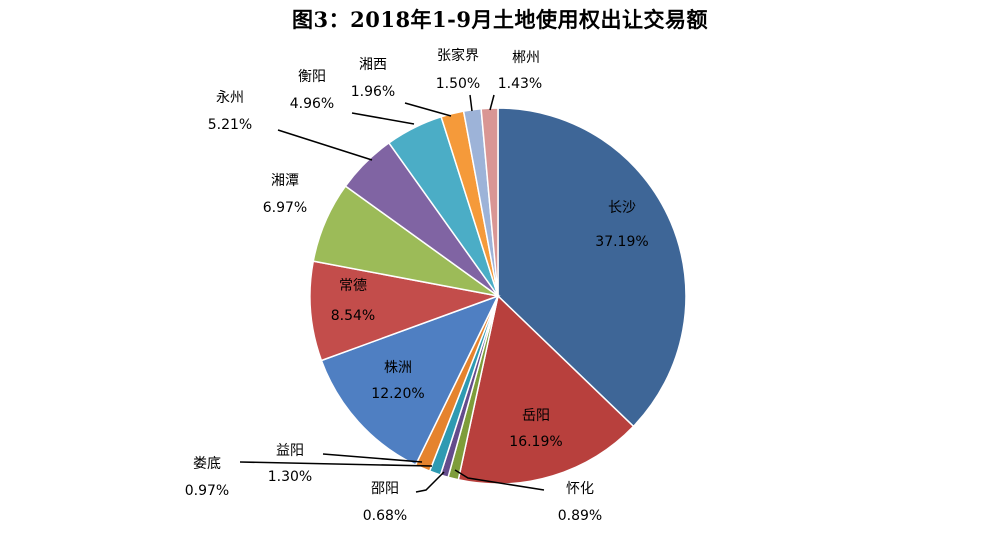 The width and height of the screenshot is (1000, 535). What do you see at coordinates (312, 77) in the screenshot?
I see `slice-label-name-slice-11: 衡阳` at bounding box center [312, 77].